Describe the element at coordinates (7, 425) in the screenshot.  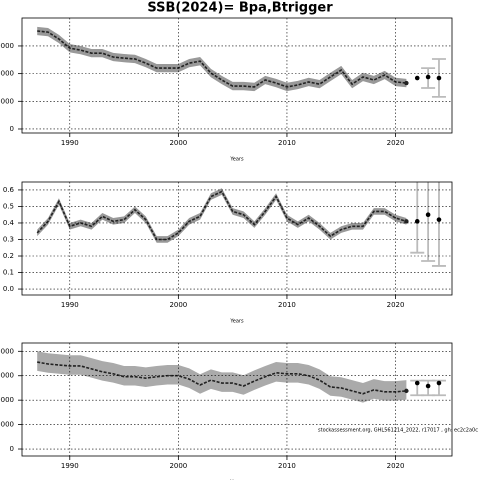
I see `y-tick-label: 50000` at that location.